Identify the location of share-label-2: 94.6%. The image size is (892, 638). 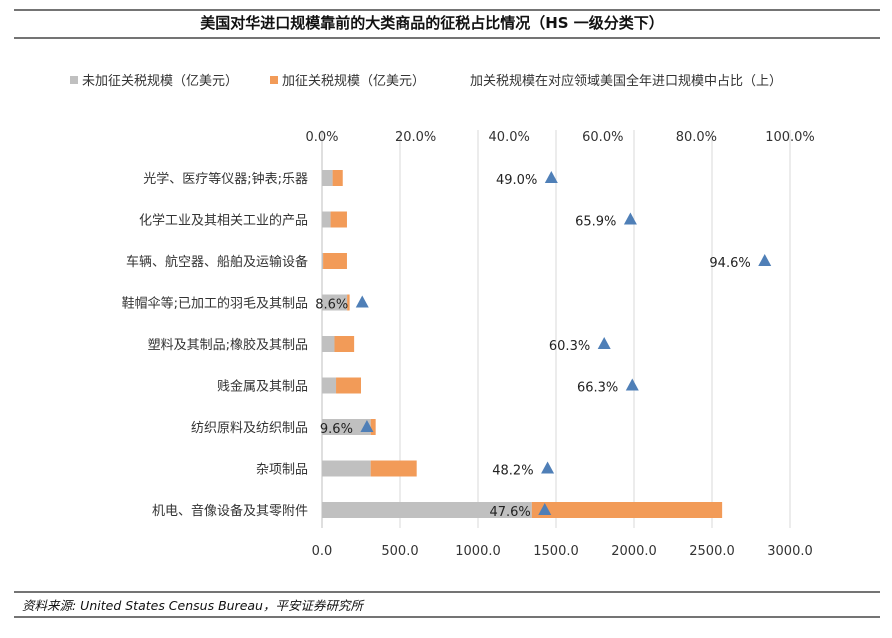
(729, 263).